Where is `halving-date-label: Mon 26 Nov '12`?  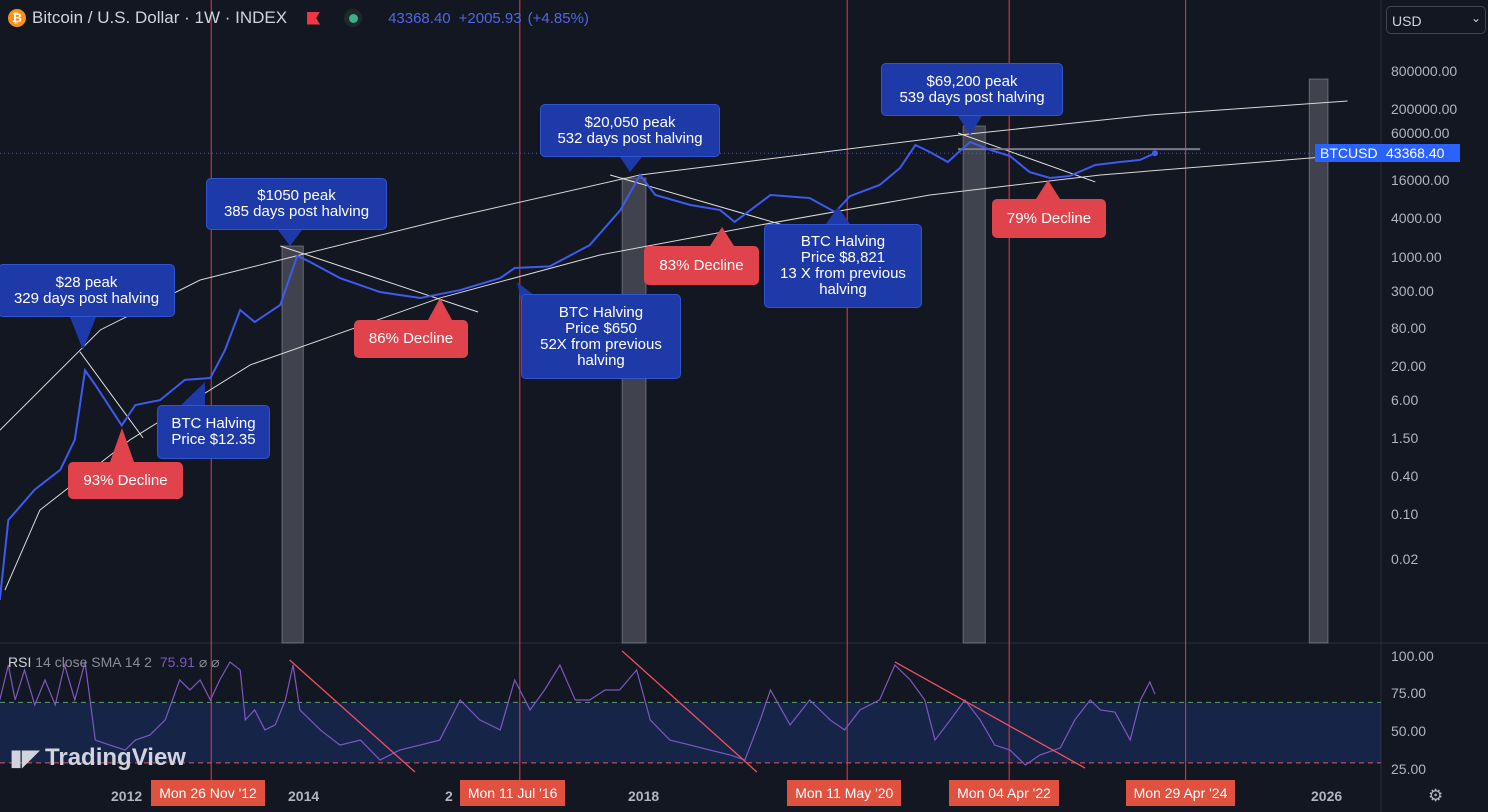
halving-date-label: Mon 26 Nov '12 is located at coordinates (208, 793).